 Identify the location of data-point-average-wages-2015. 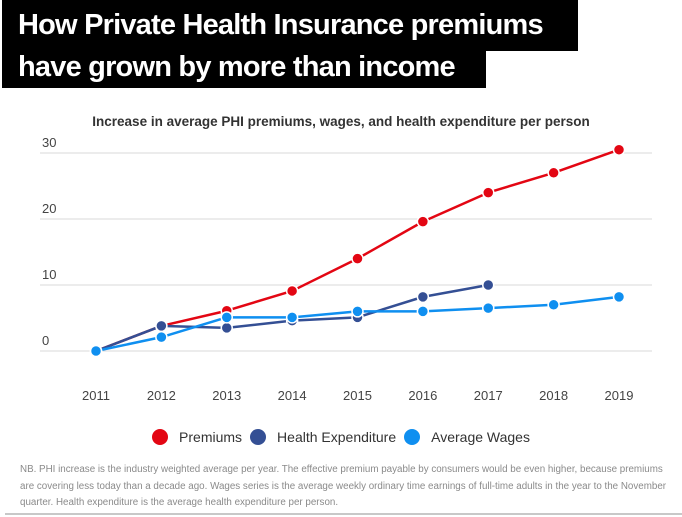
(357, 311).